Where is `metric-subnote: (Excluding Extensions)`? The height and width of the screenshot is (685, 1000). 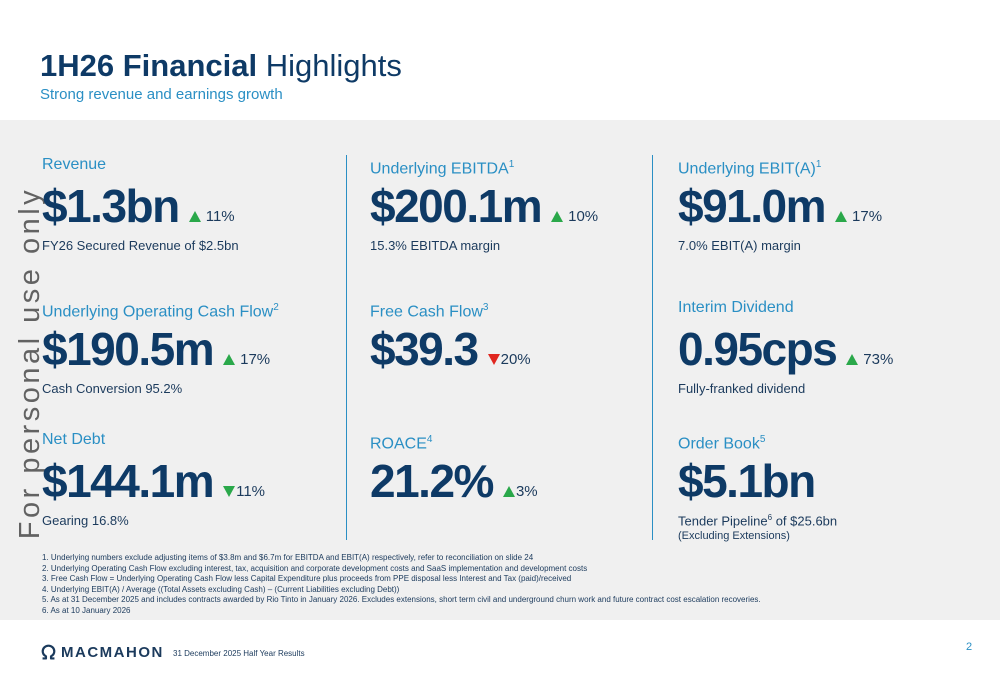
metric-subnote: (Excluding Extensions) is located at coordinates (734, 536).